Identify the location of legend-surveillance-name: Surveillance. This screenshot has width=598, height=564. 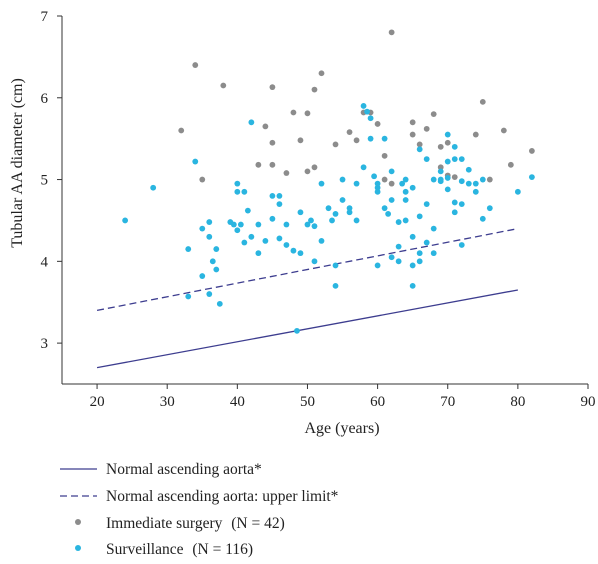
(145, 549).